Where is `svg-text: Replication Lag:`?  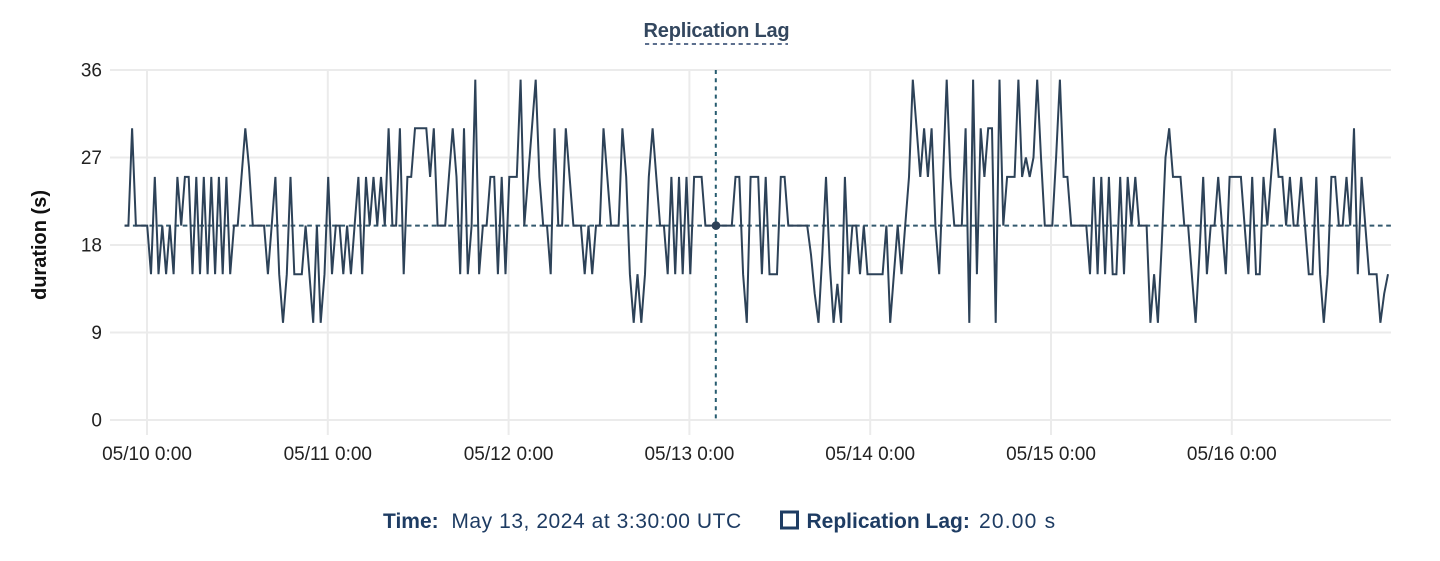 svg-text: Replication Lag: is located at coordinates (888, 521).